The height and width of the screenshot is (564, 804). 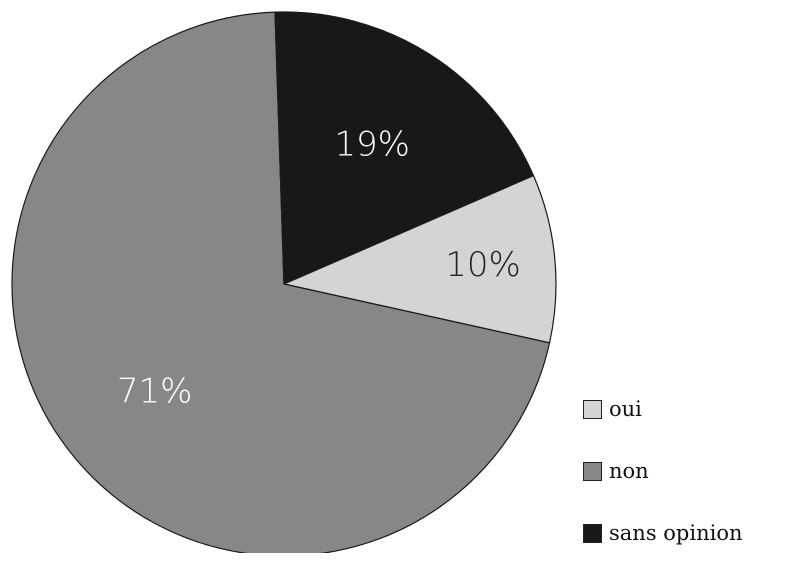 I want to click on legend-item-sans-opinion: sans opinion, so click(x=690, y=533).